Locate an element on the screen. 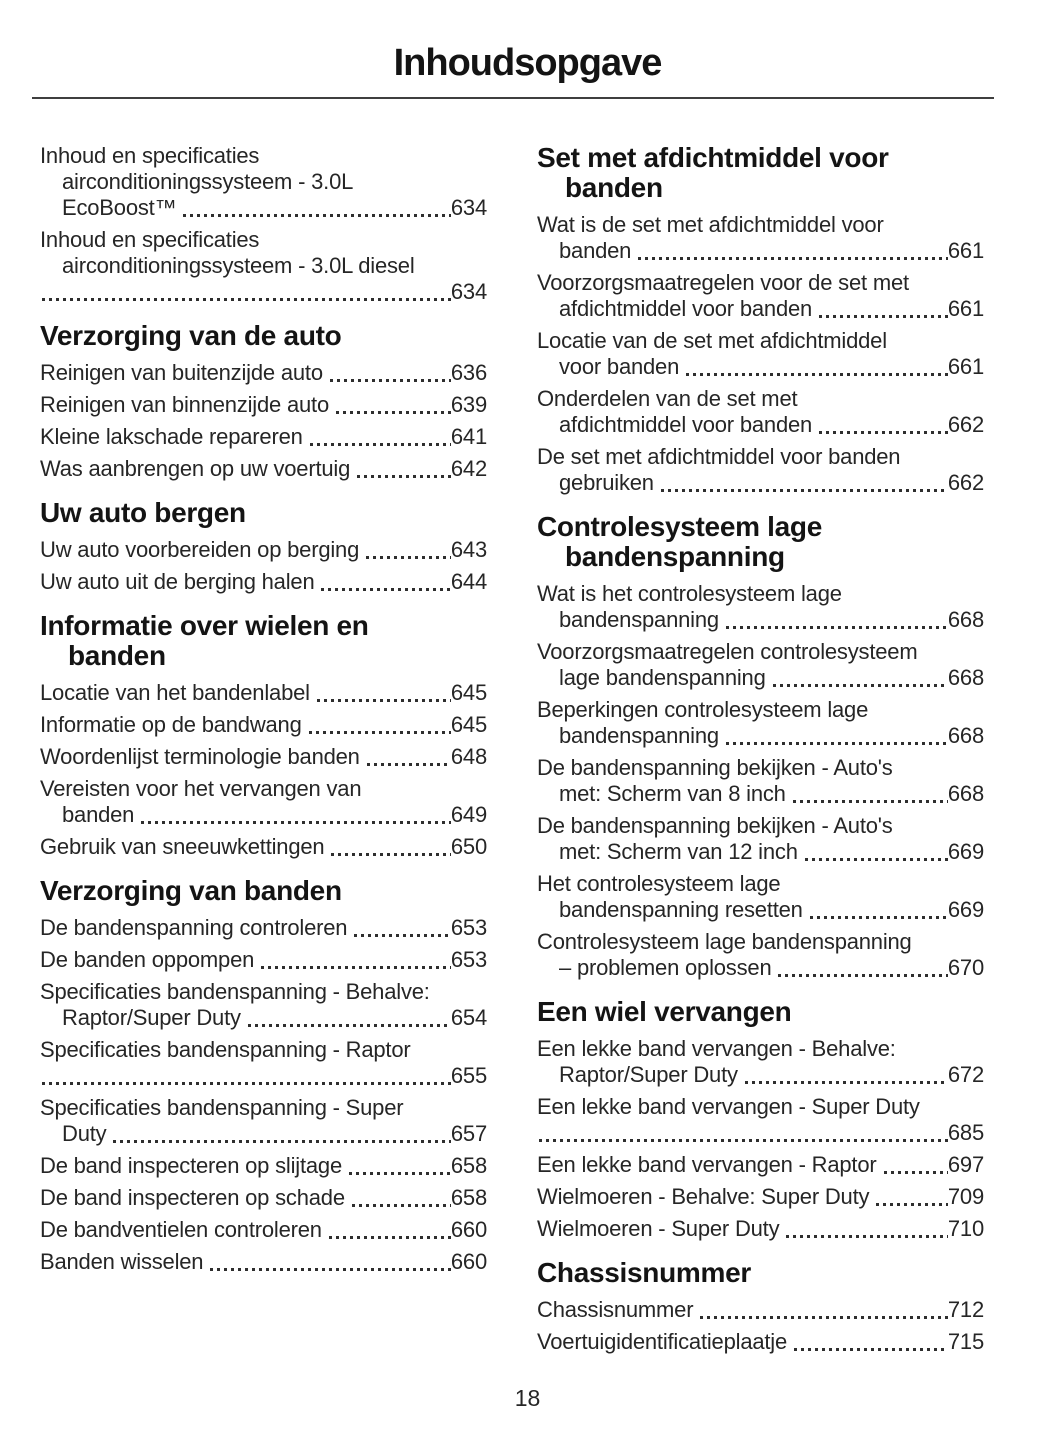 This screenshot has height=1448, width=1055. toc-entry-text: banden is located at coordinates (595, 250).